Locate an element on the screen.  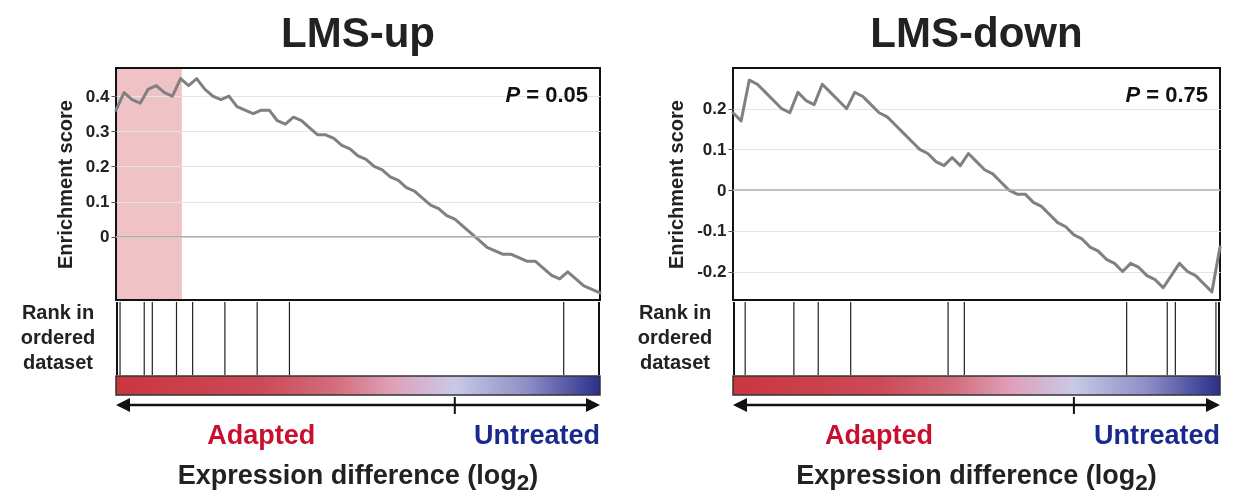
chart-title: LMS-down is located at coordinates (976, 32).